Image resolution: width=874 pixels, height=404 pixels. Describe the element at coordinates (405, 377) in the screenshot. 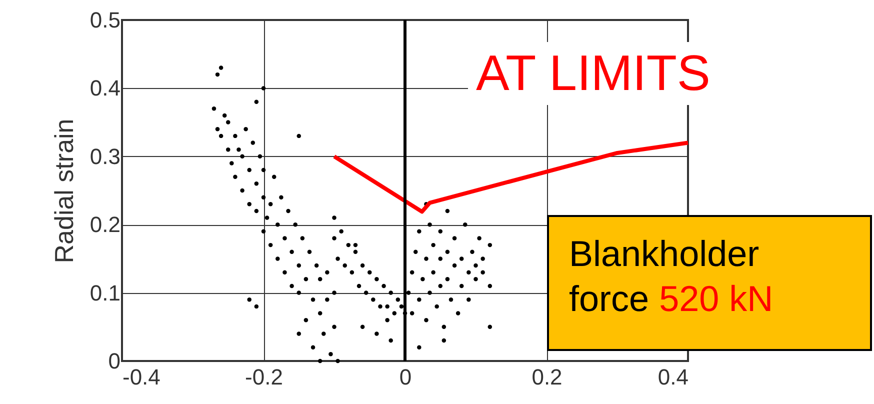

I see `x-tick-label: 0` at that location.